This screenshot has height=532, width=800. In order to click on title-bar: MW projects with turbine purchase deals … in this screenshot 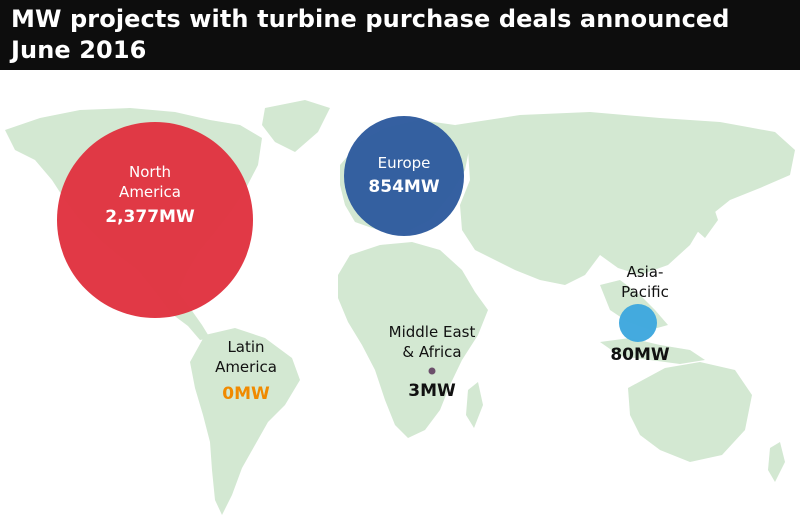, I will do `click(400, 35)`.